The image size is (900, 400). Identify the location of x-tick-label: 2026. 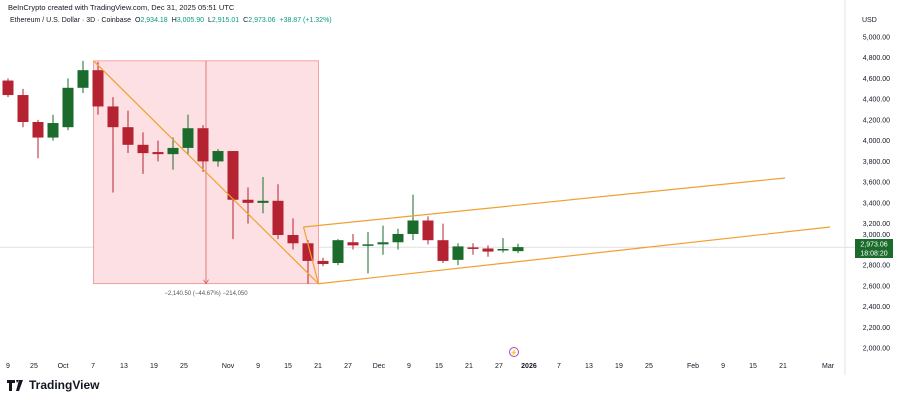
(529, 366).